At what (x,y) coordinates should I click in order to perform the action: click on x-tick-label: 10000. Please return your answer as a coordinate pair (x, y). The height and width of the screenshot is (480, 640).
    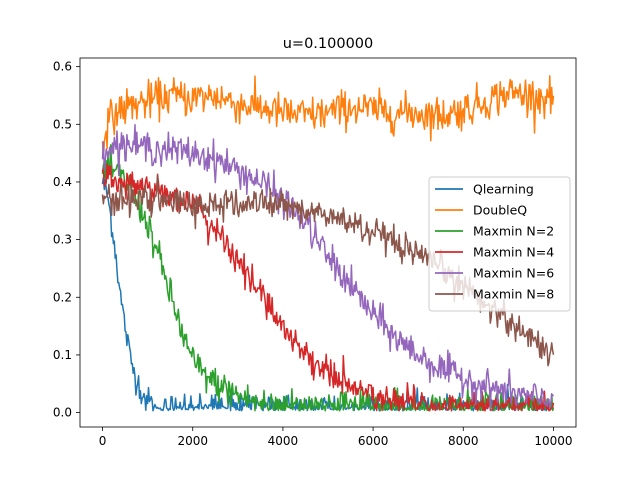
    Looking at the image, I should click on (553, 441).